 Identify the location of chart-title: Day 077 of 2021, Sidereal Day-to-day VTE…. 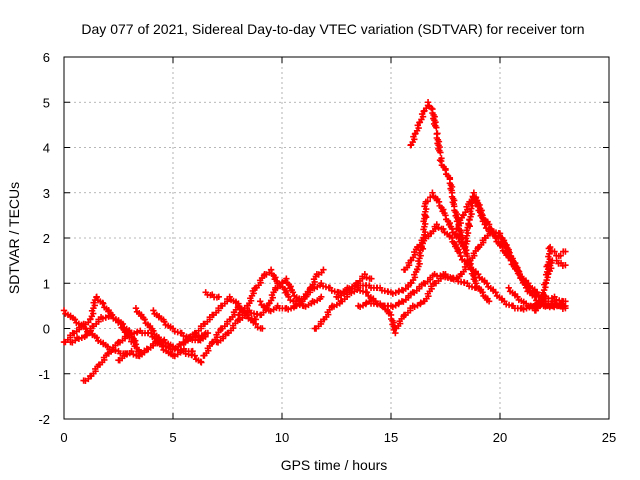
(332, 29).